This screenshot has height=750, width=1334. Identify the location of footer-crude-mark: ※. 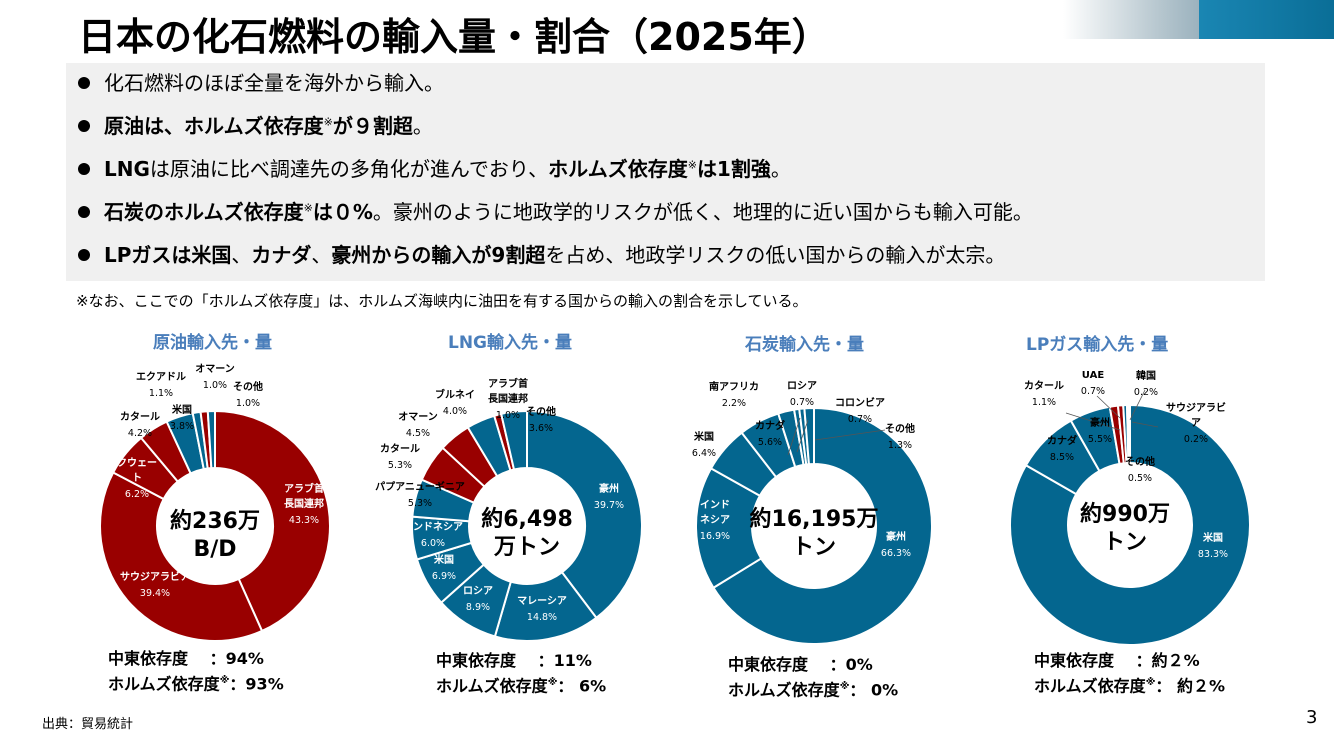
(224, 680).